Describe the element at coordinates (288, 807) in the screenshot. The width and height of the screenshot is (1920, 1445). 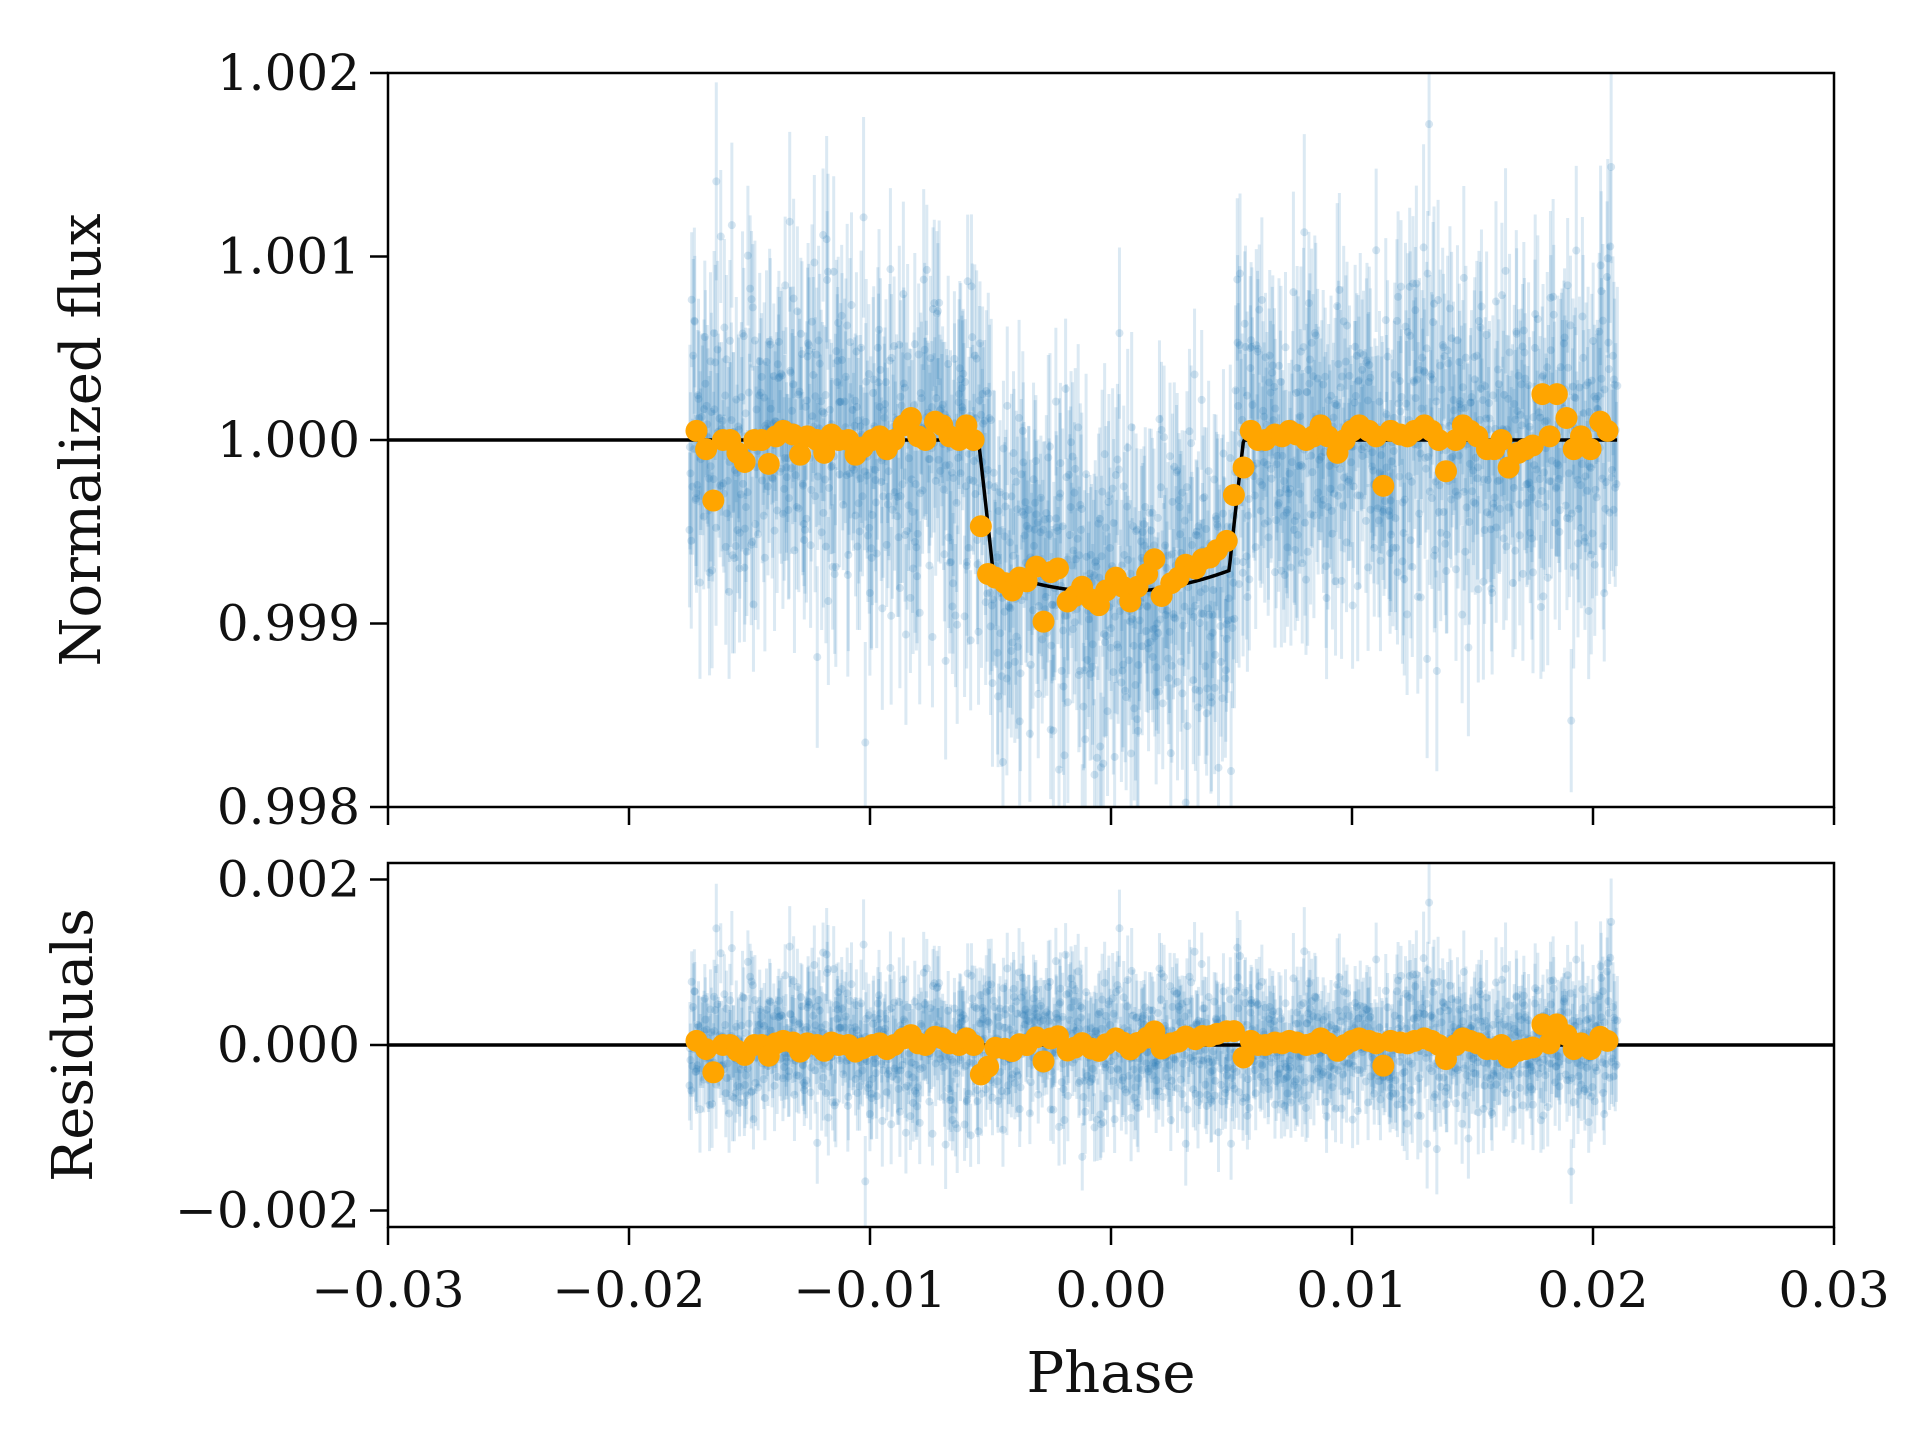
I see `top-y-tick-label: 0.998` at that location.